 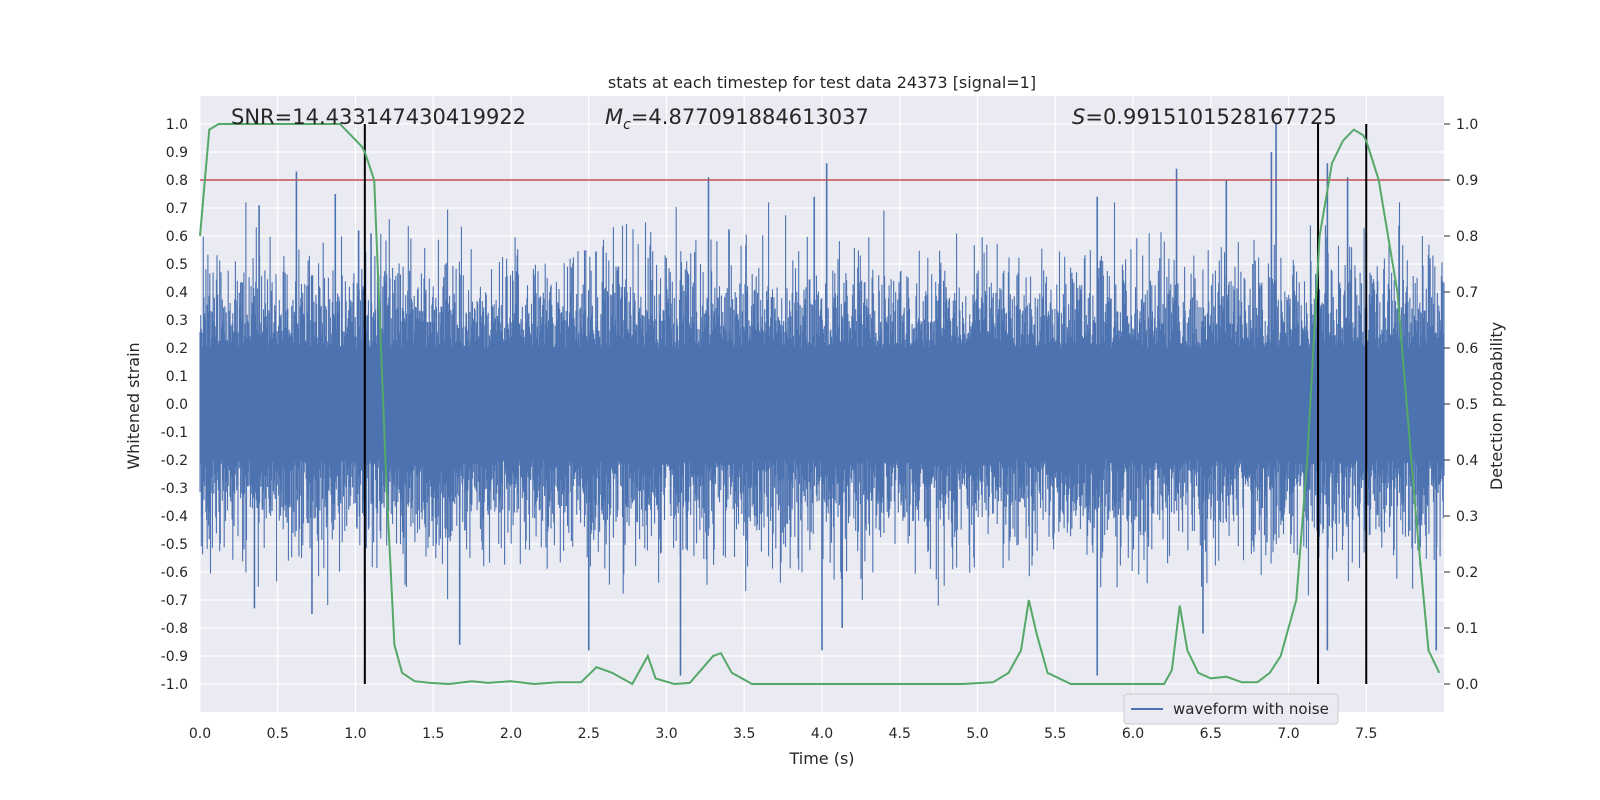 What do you see at coordinates (1210, 117) in the screenshot?
I see `s-value: =0.9915101528167725` at bounding box center [1210, 117].